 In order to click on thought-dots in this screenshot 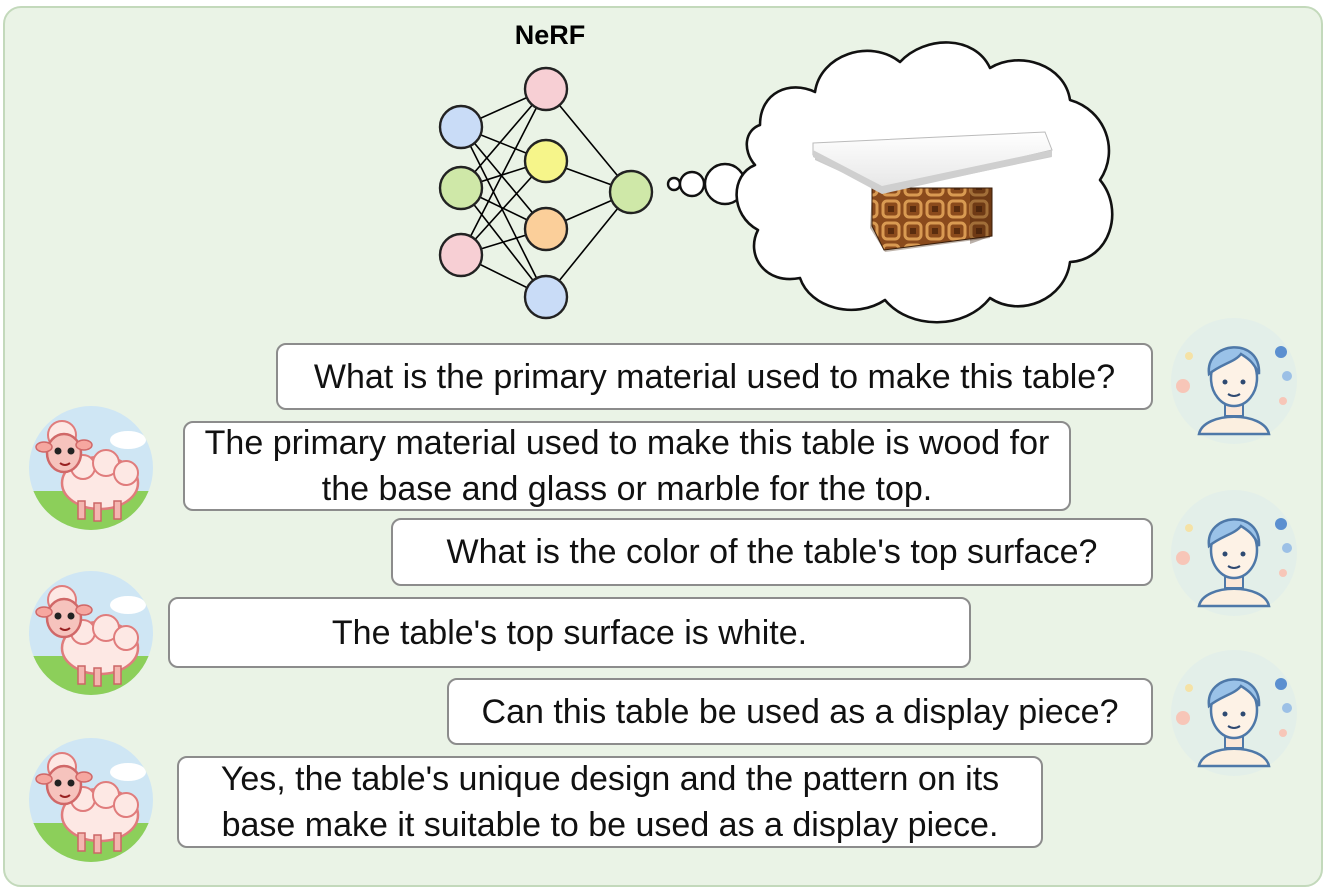, I will do `click(706, 184)`.